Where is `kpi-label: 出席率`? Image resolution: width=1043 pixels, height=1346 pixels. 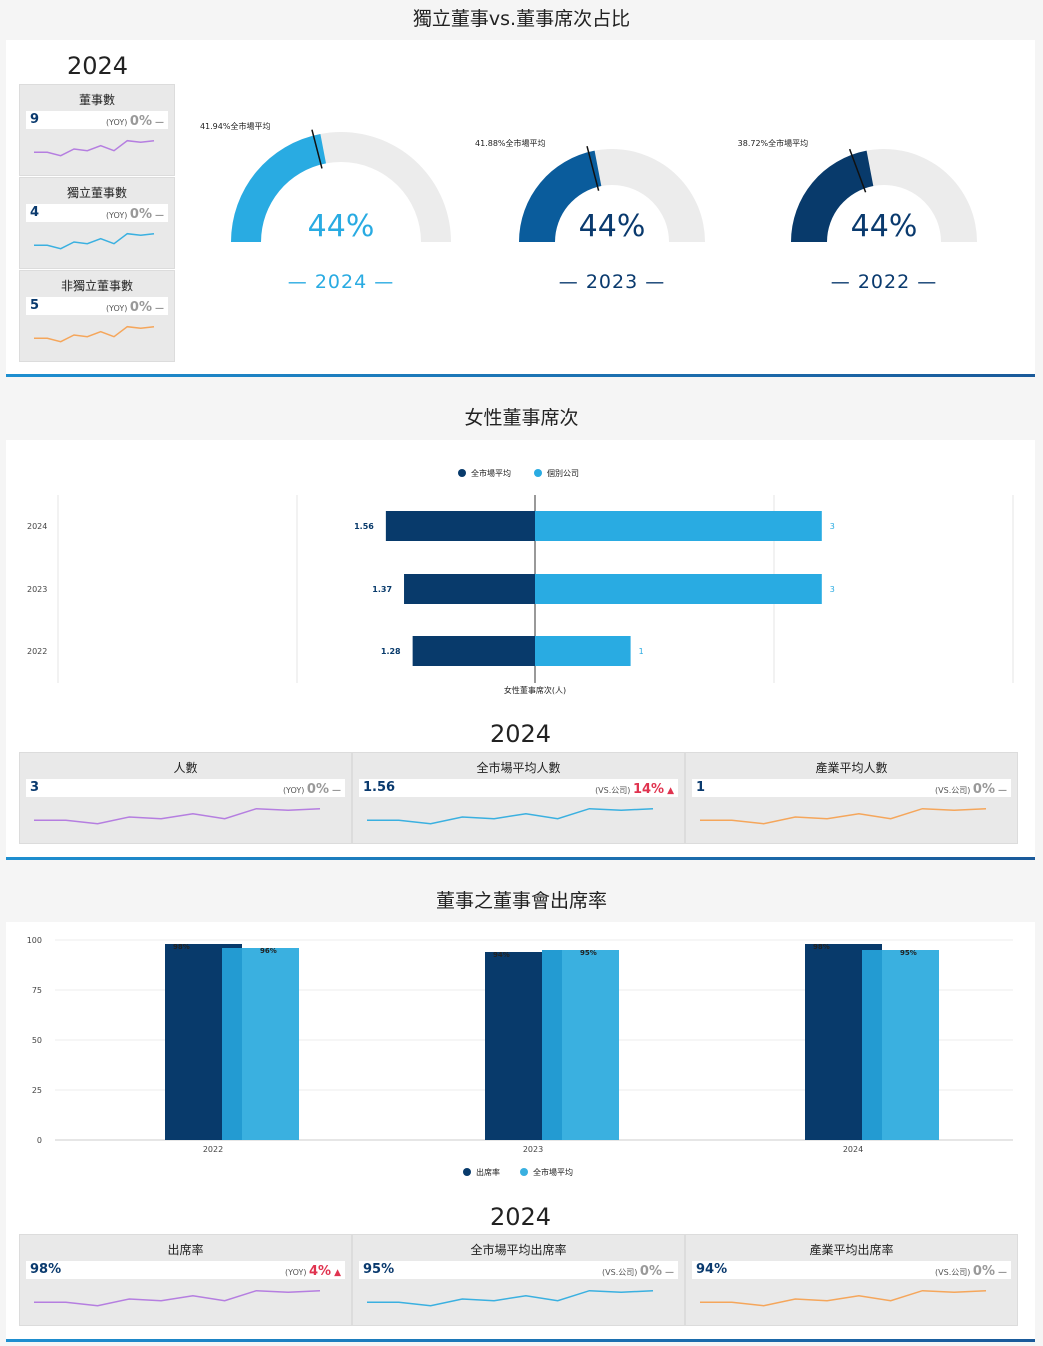
kpi-label: 出席率 is located at coordinates (185, 1250).